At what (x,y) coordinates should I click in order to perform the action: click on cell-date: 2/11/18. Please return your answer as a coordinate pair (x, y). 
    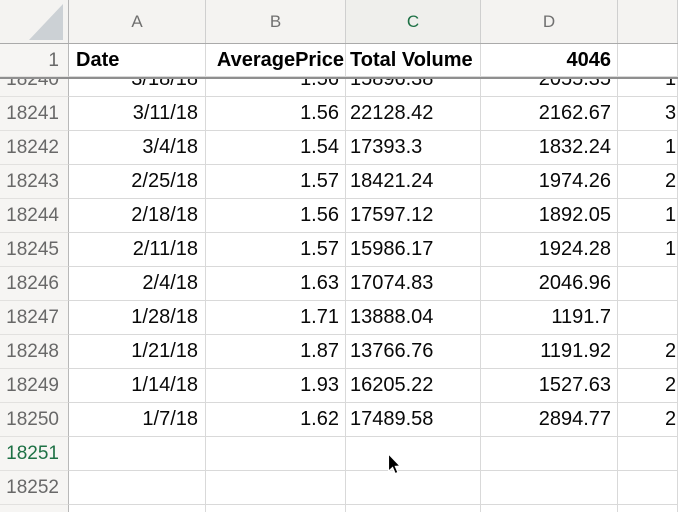
    Looking at the image, I should click on (137, 250).